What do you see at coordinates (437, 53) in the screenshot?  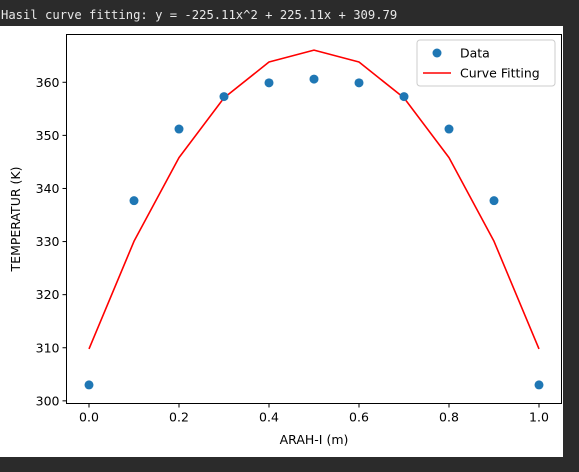 I see `legend-marker-data` at bounding box center [437, 53].